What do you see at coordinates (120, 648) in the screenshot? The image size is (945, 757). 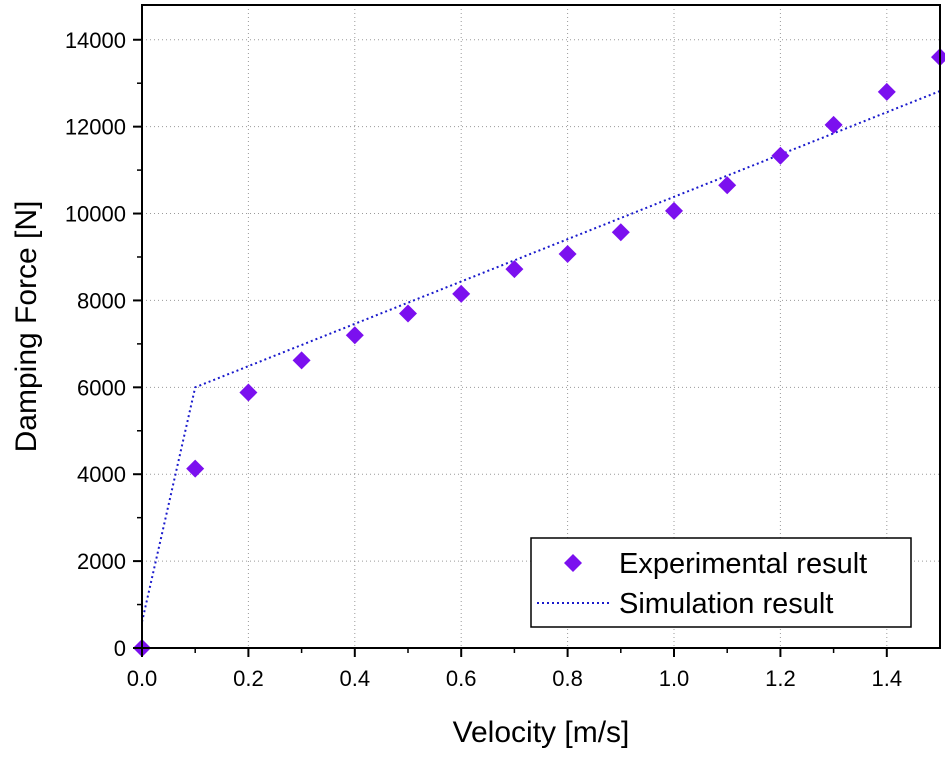 I see `y-tick-label: 0` at bounding box center [120, 648].